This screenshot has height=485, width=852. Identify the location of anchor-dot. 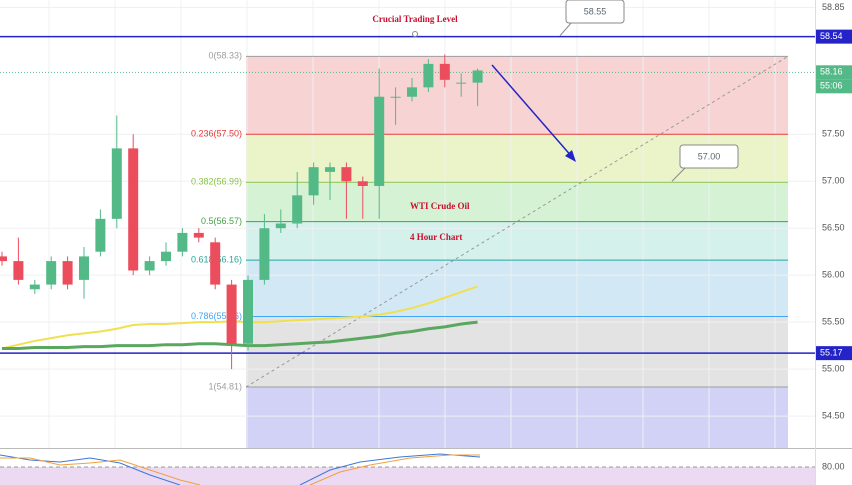
(415, 34).